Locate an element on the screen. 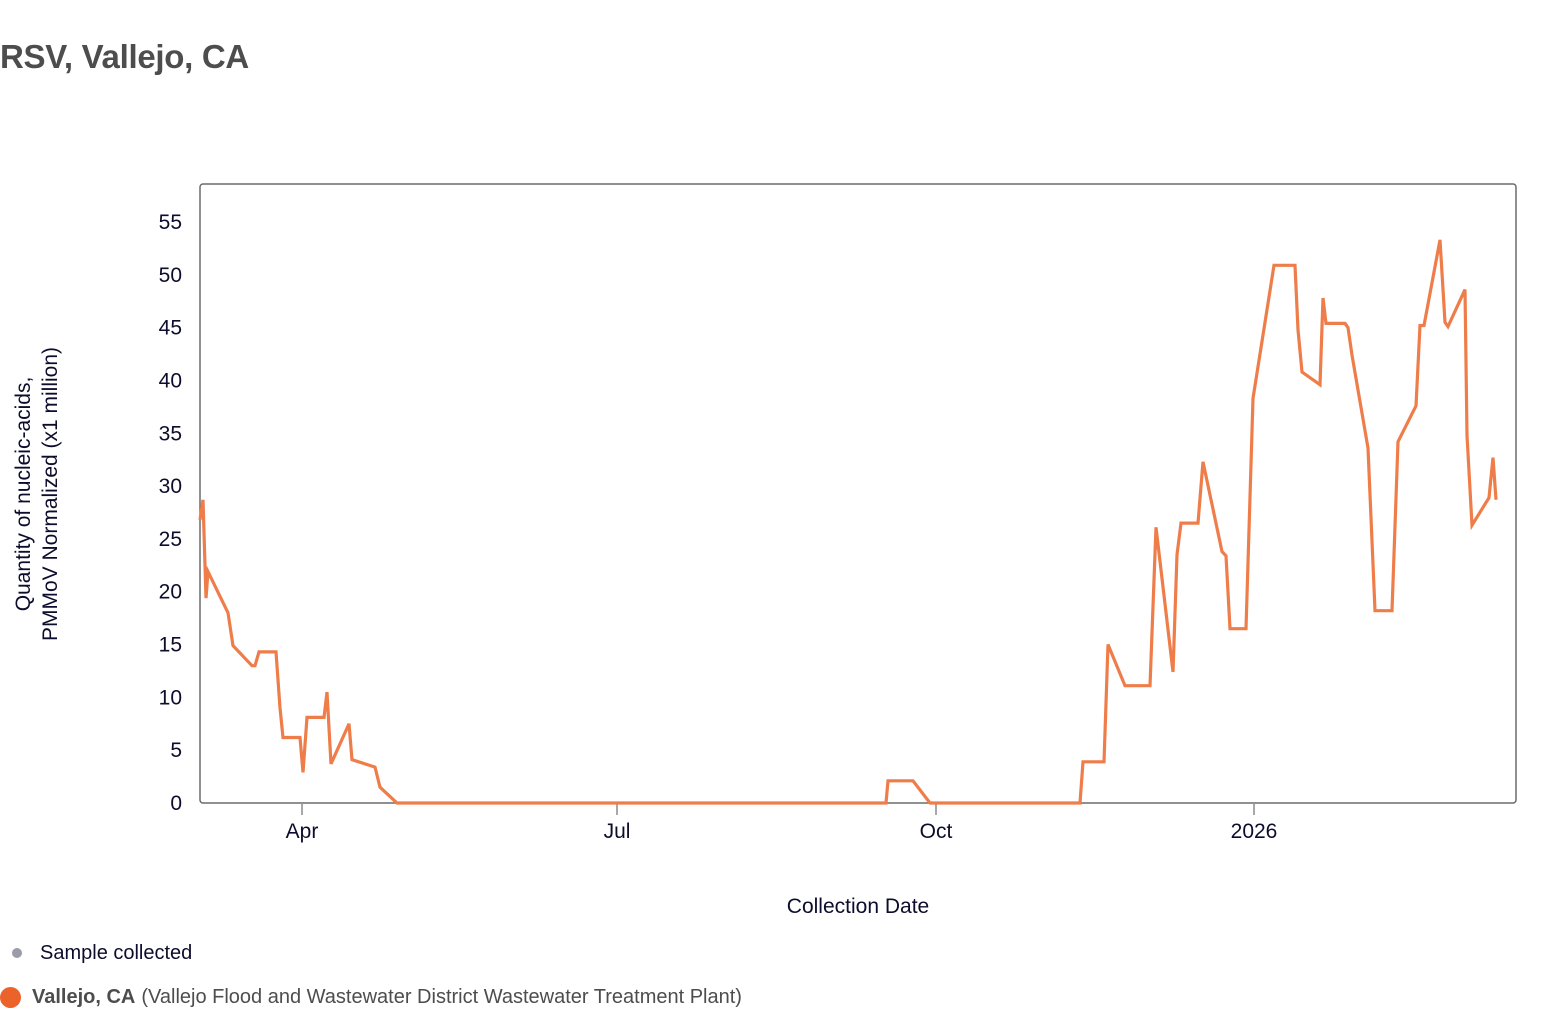 The image size is (1556, 1028). page-title: RSV, Vallejo, CA is located at coordinates (124, 56).